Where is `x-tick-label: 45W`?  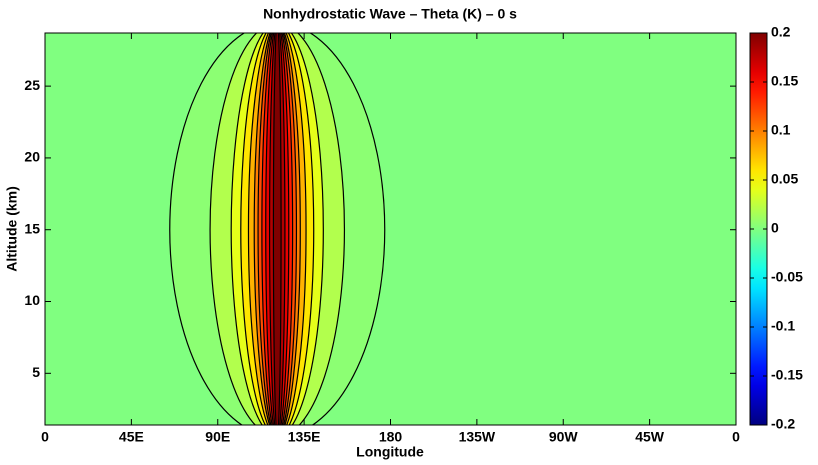 x-tick-label: 45W is located at coordinates (650, 437).